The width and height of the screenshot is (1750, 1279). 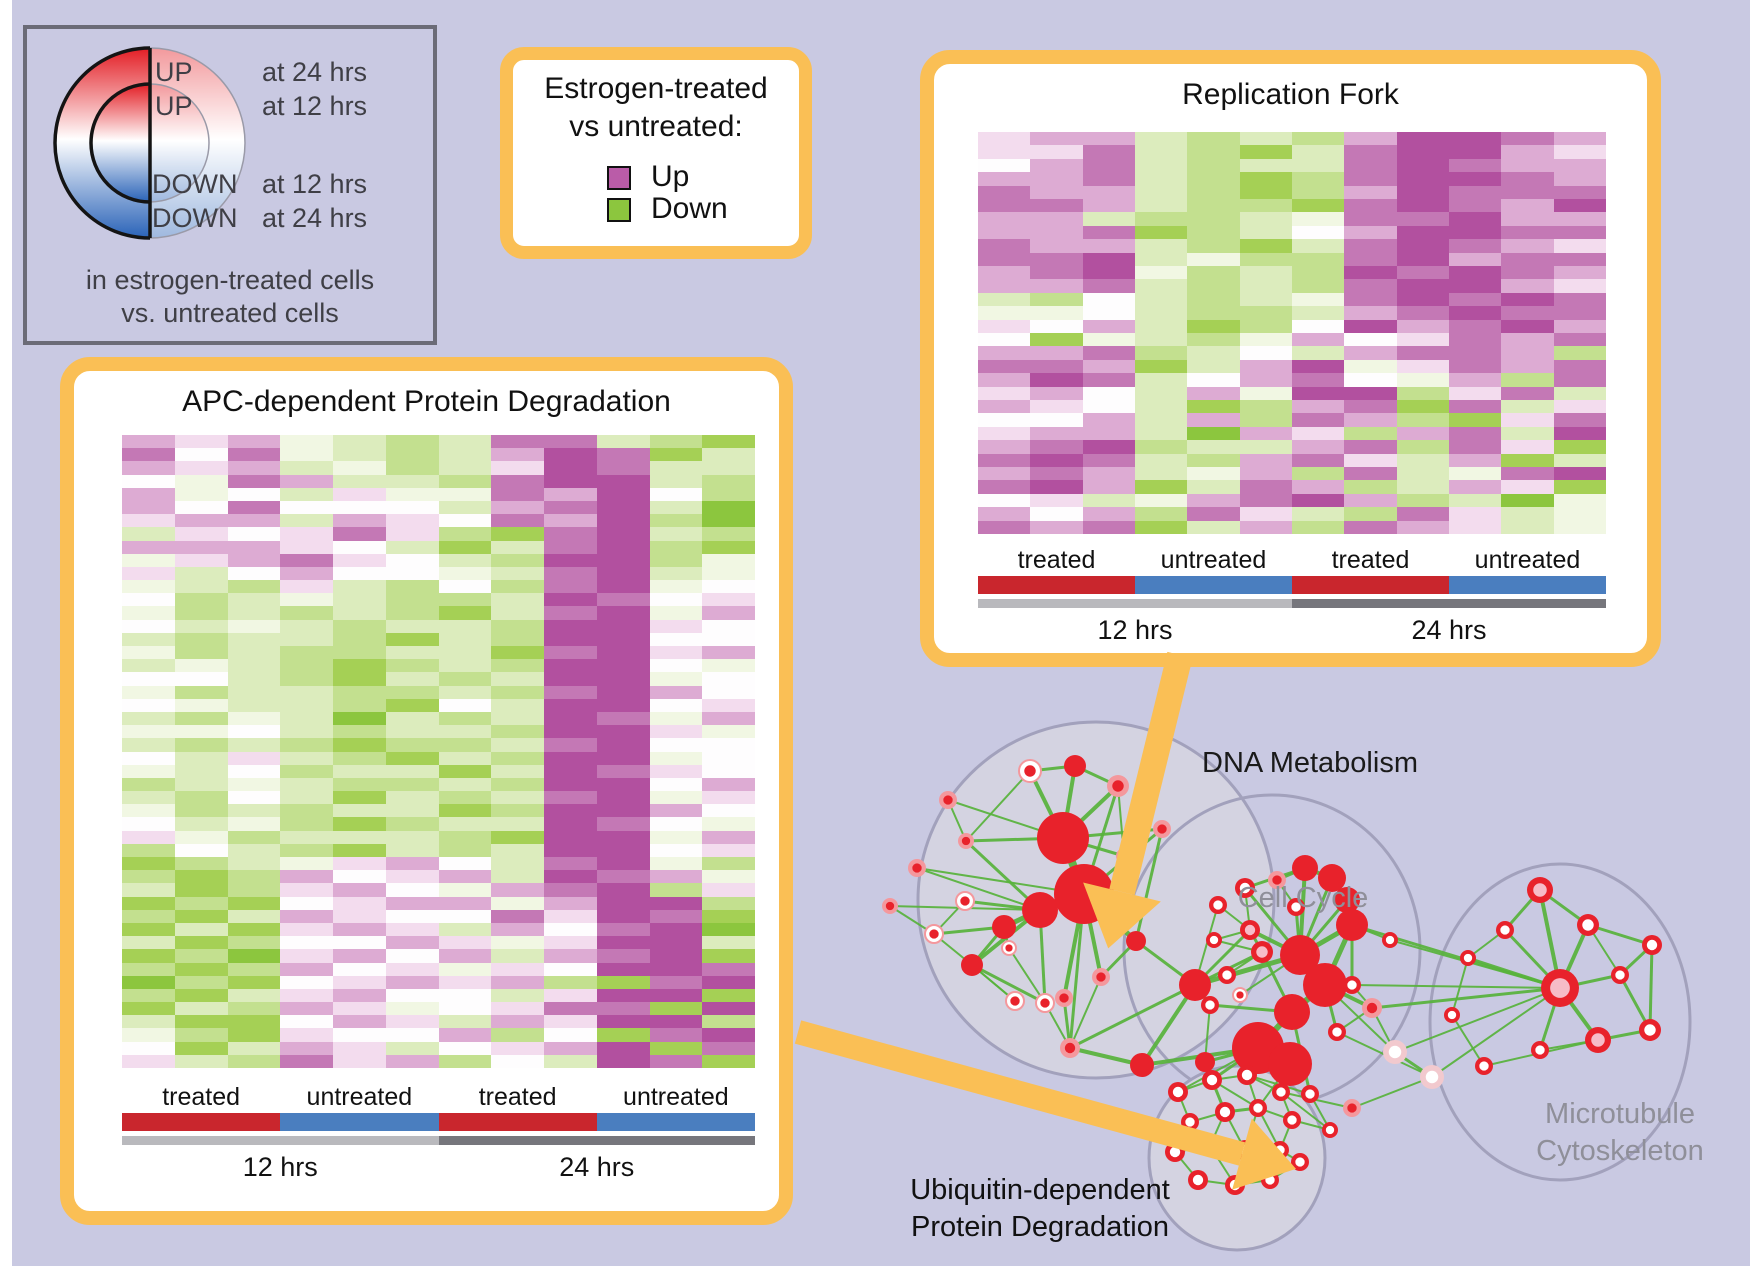 I want to click on network-edge, so click(x=1468, y=1040).